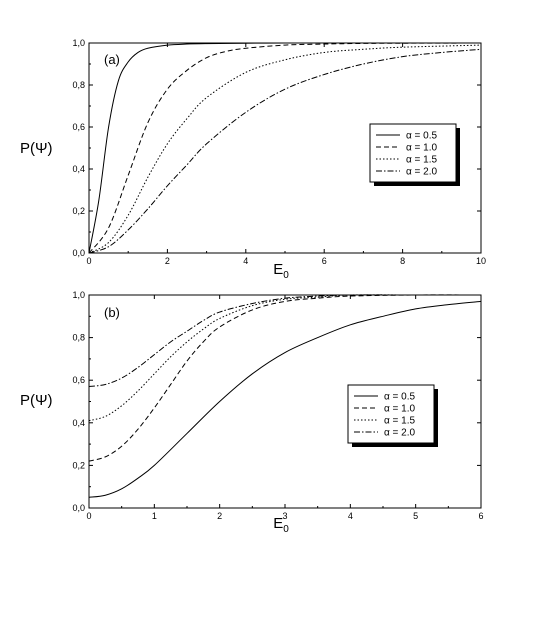  Describe the element at coordinates (112, 312) in the screenshot. I see `panel-label: (b)` at that location.